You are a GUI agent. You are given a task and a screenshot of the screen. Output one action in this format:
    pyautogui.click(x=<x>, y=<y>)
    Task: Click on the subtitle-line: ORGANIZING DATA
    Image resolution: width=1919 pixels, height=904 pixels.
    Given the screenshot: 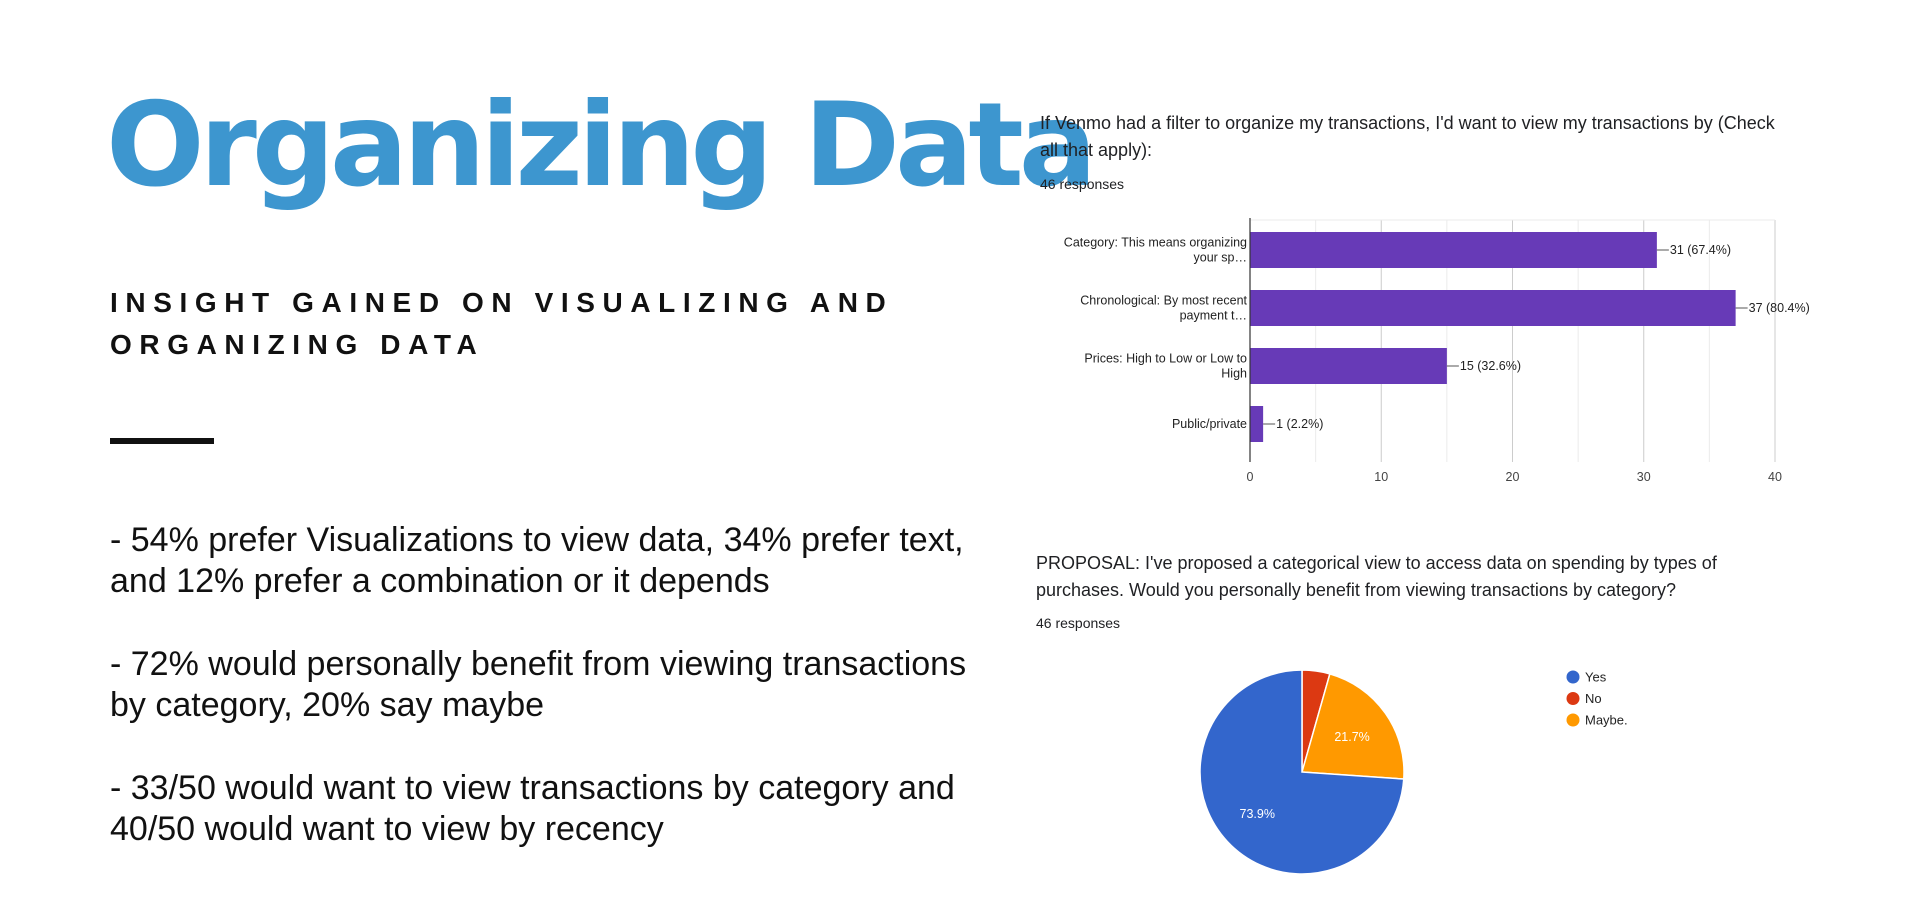 What is the action you would take?
    pyautogui.click(x=297, y=344)
    